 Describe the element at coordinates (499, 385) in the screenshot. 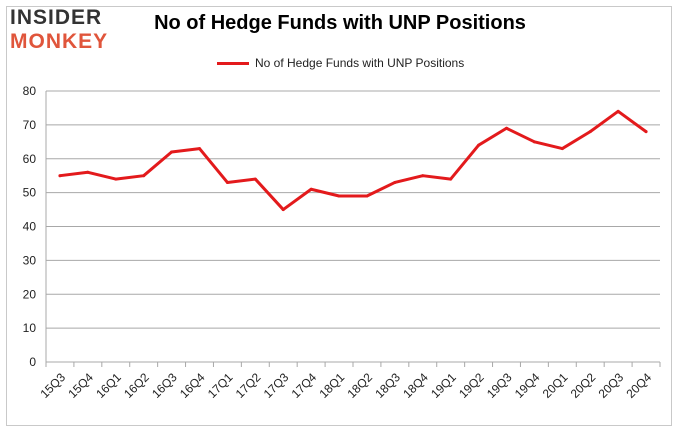

I see `x-tick-label-19Q3: 19Q3` at that location.